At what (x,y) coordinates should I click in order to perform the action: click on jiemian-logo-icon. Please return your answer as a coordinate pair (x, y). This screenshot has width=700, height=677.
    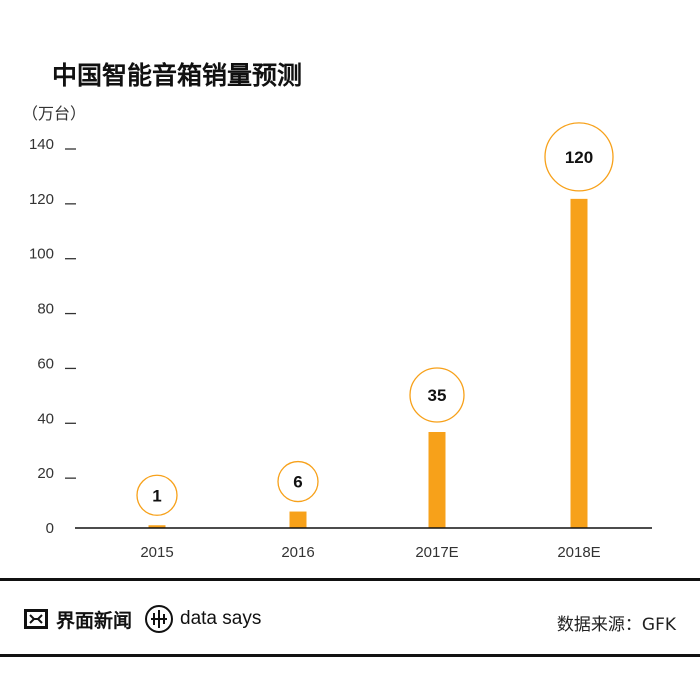
    Looking at the image, I should click on (36, 619).